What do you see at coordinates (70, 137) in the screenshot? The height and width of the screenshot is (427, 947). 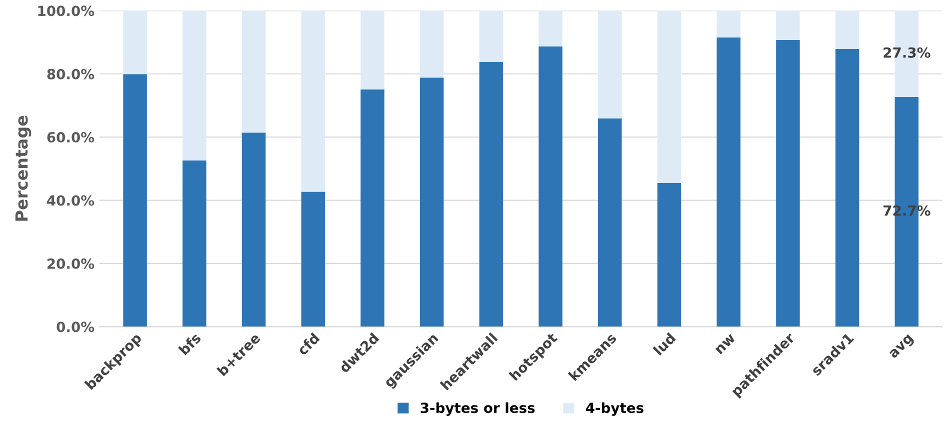 I see `y-tick-label: 60.0%` at bounding box center [70, 137].